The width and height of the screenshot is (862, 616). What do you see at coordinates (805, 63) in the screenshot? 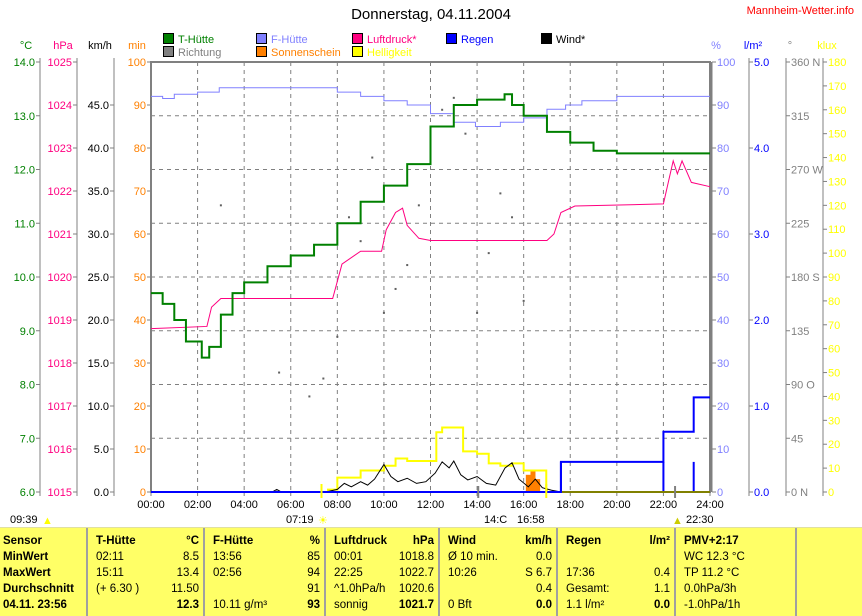
I see `y-tick-label: 360 N` at bounding box center [805, 63].